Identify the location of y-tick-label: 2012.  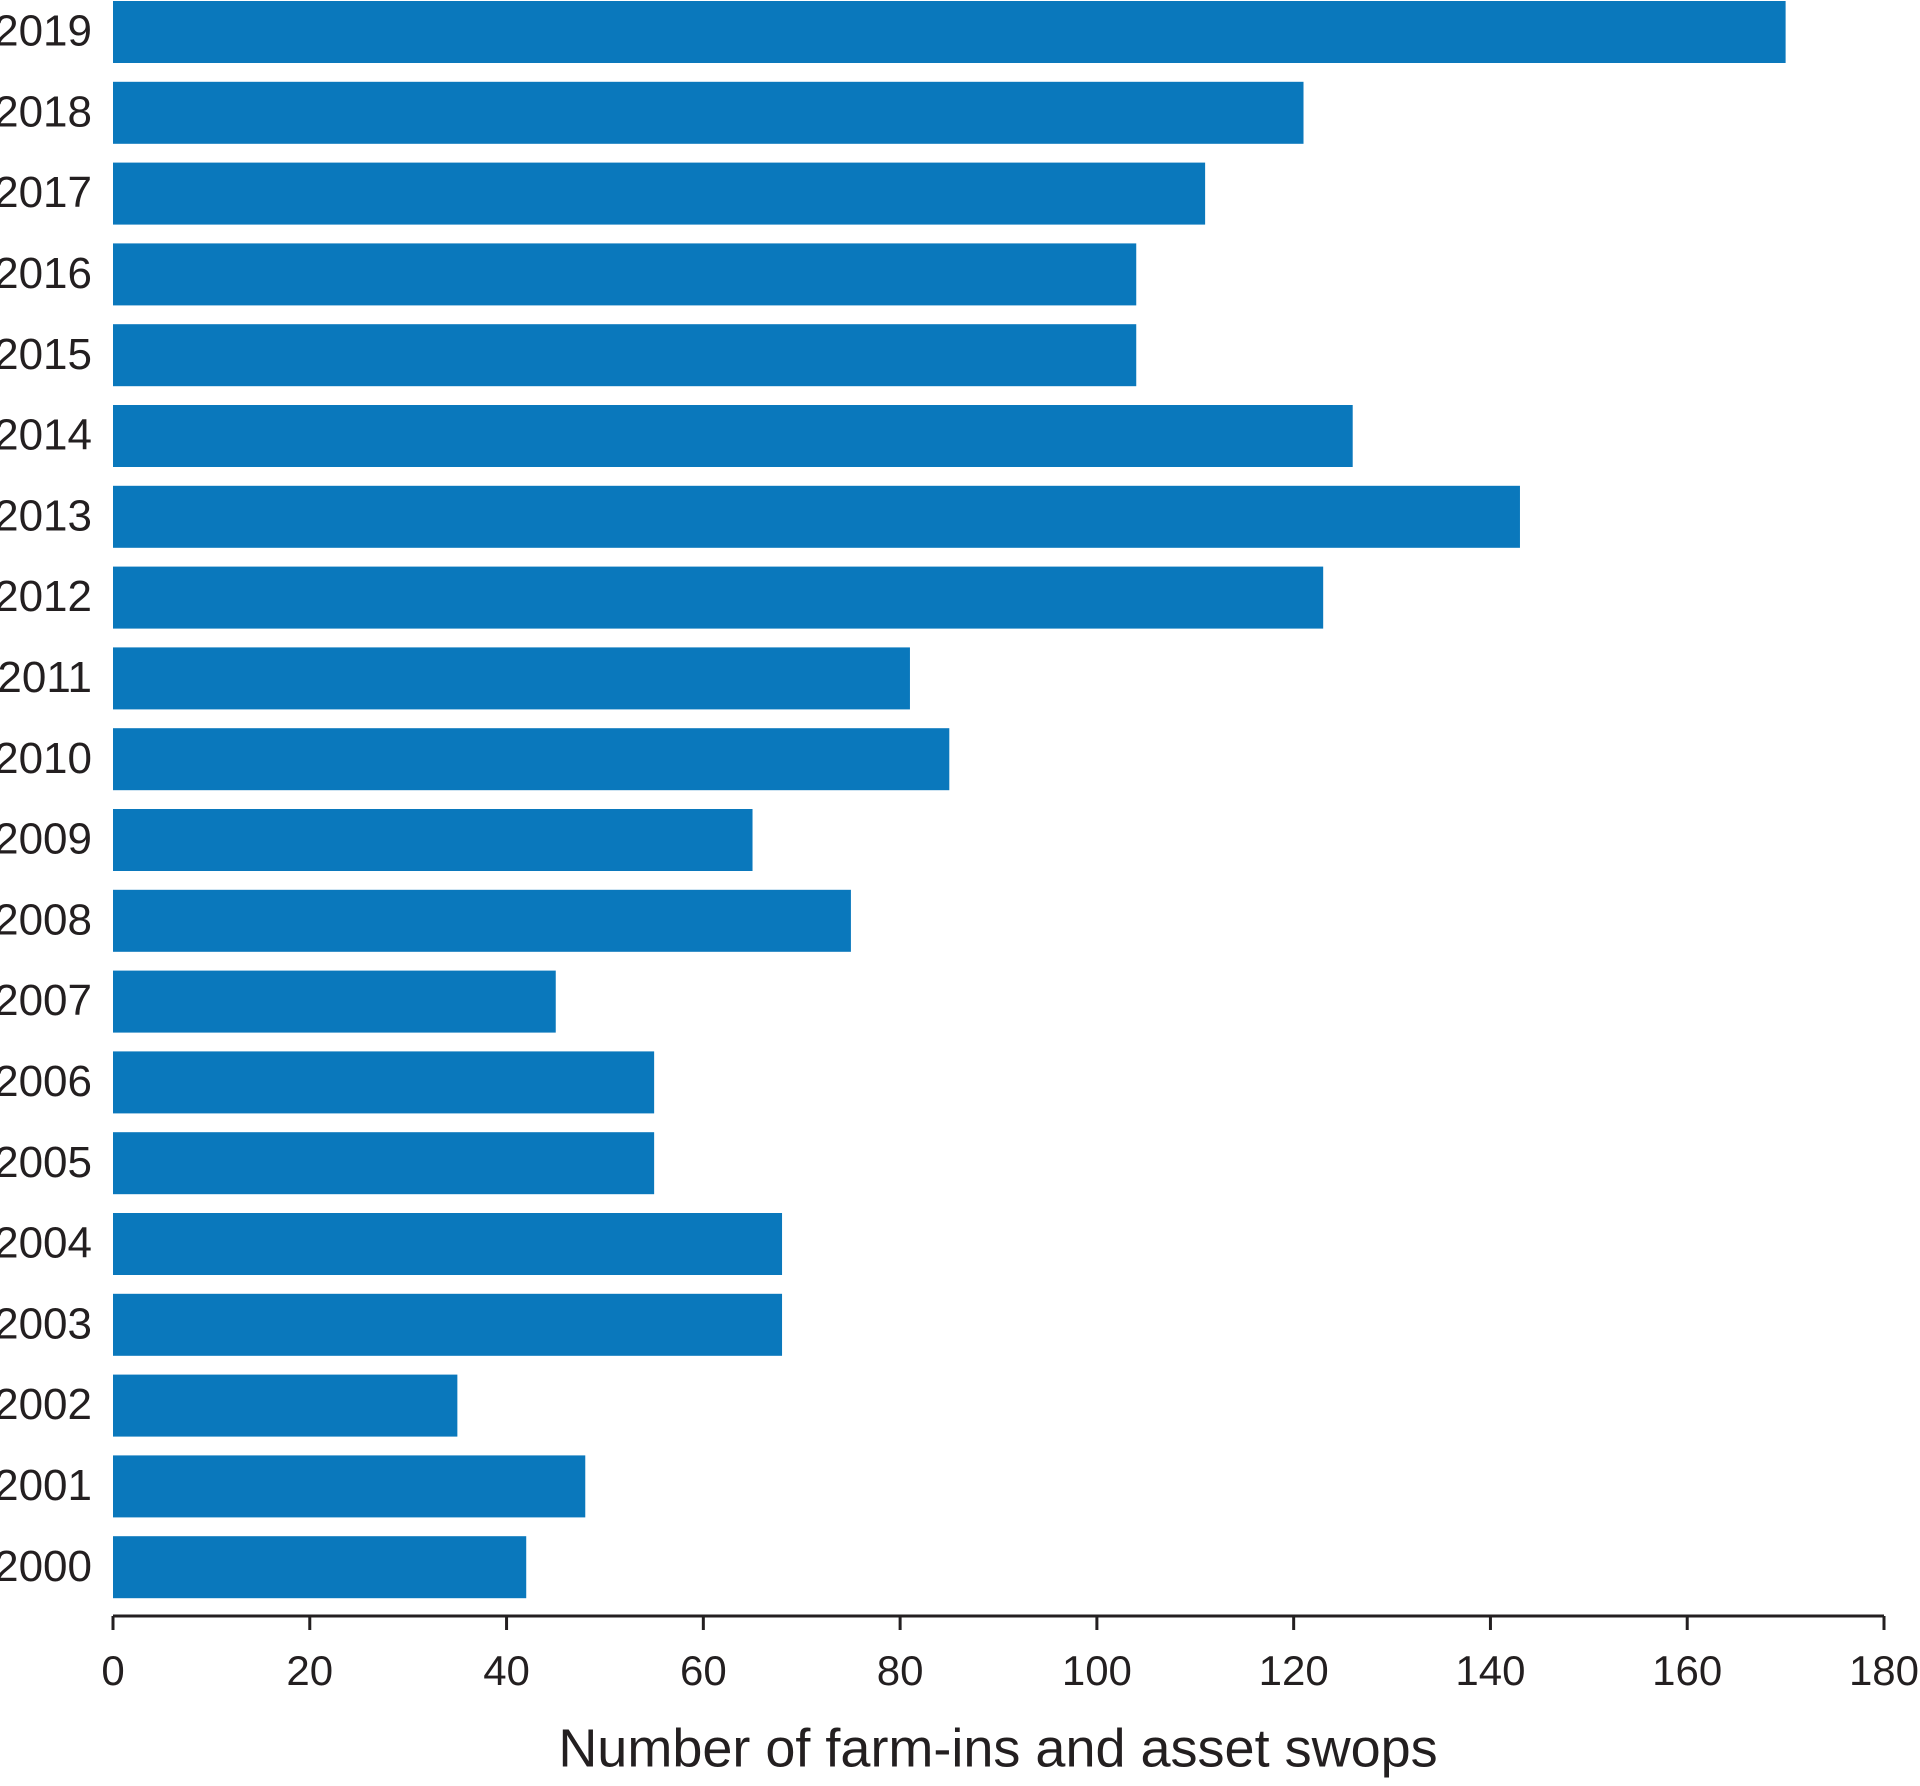
(46, 596).